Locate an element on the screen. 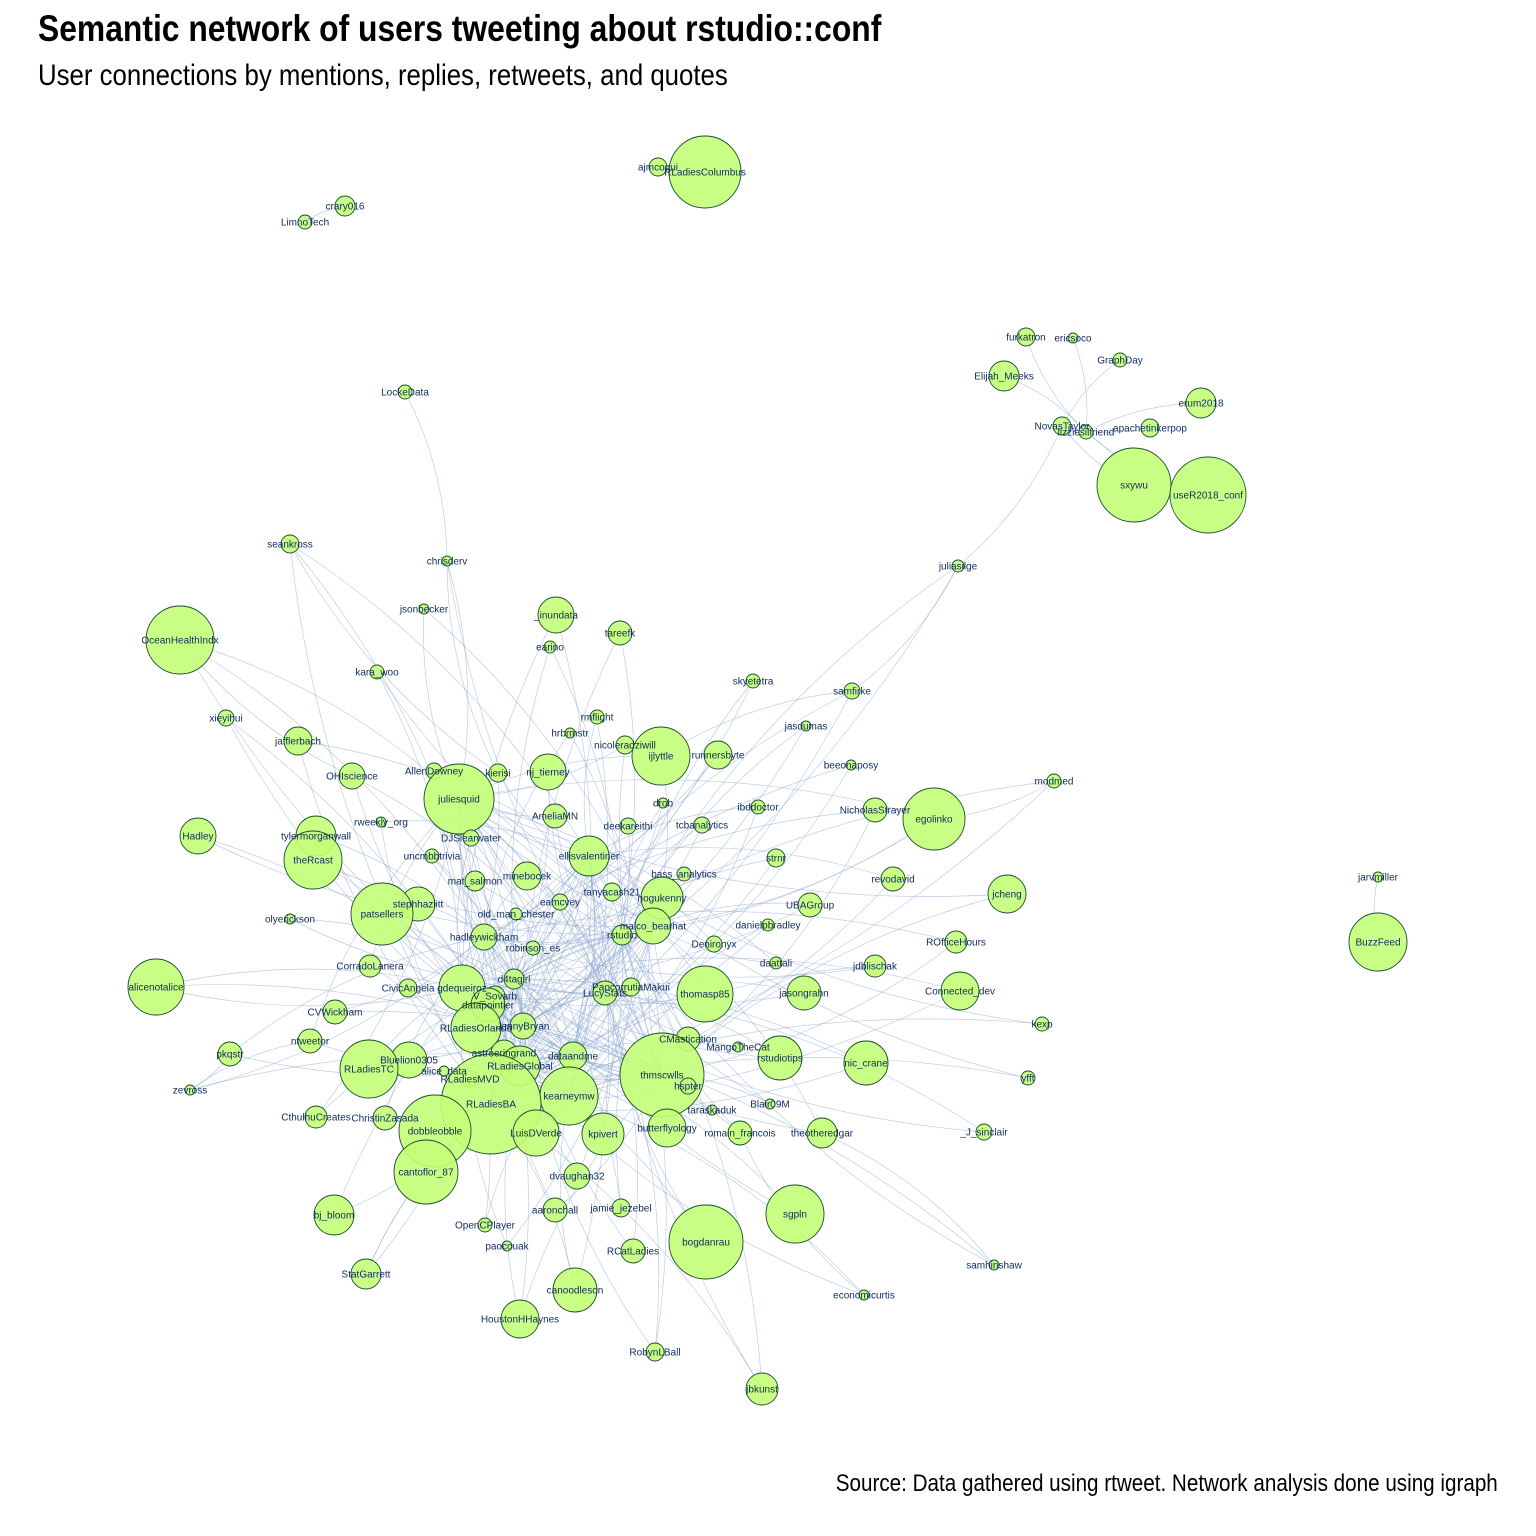 Image resolution: width=1536 pixels, height=1536 pixels. node-taraskaduk is located at coordinates (712, 1110).